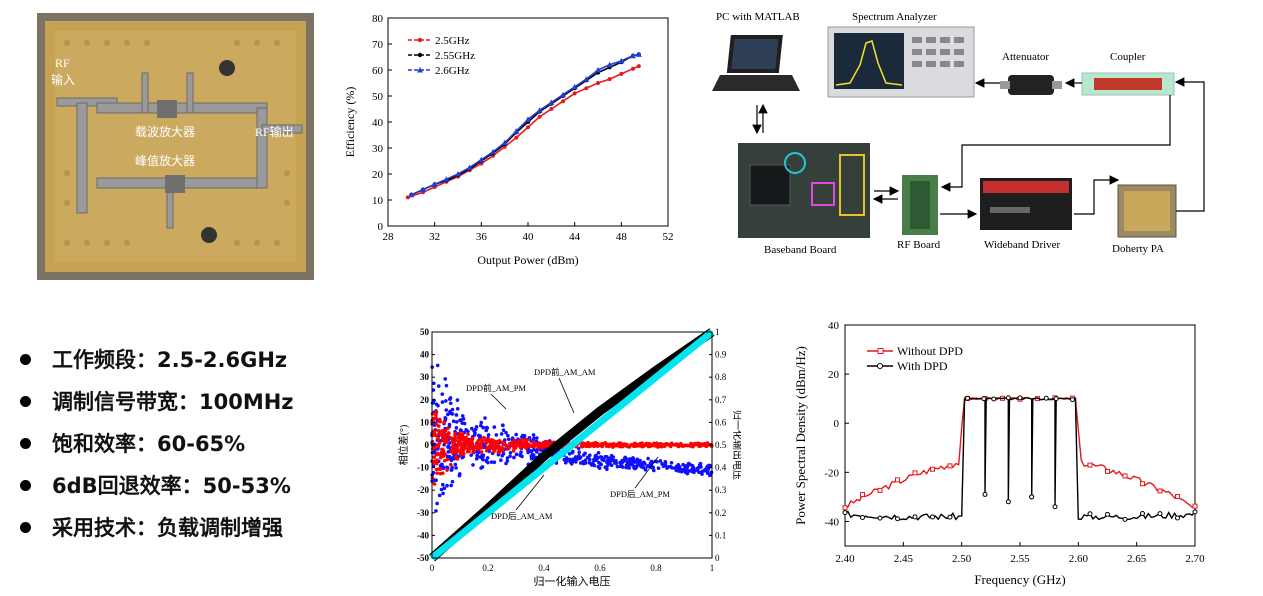  Describe the element at coordinates (149, 444) in the screenshot. I see `spec-text: 饱和效率：60-65%` at that location.